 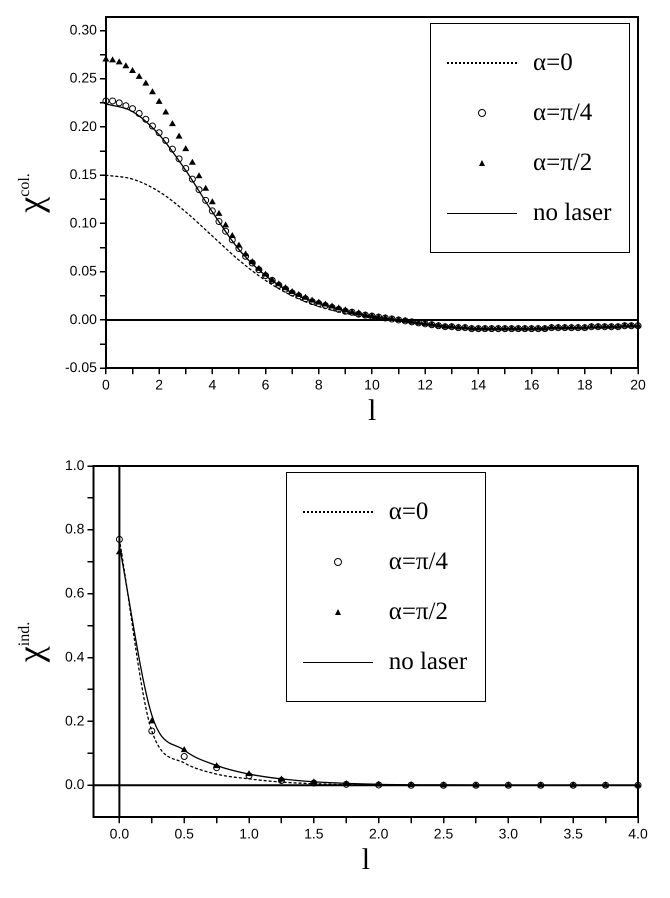 I want to click on x-tick-label: 20, so click(x=638, y=384).